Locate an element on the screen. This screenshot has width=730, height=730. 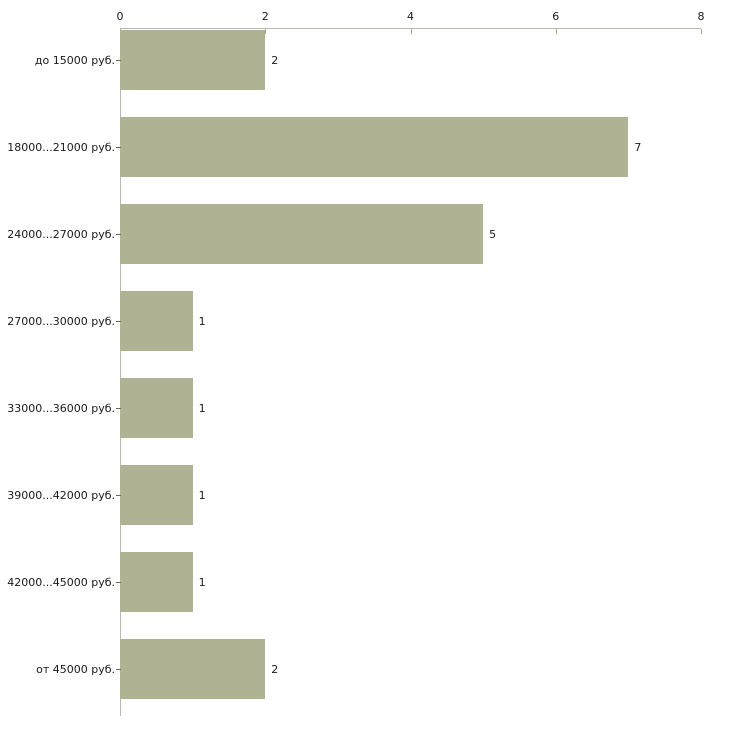
bar-value-label: 7 is located at coordinates (638, 147).